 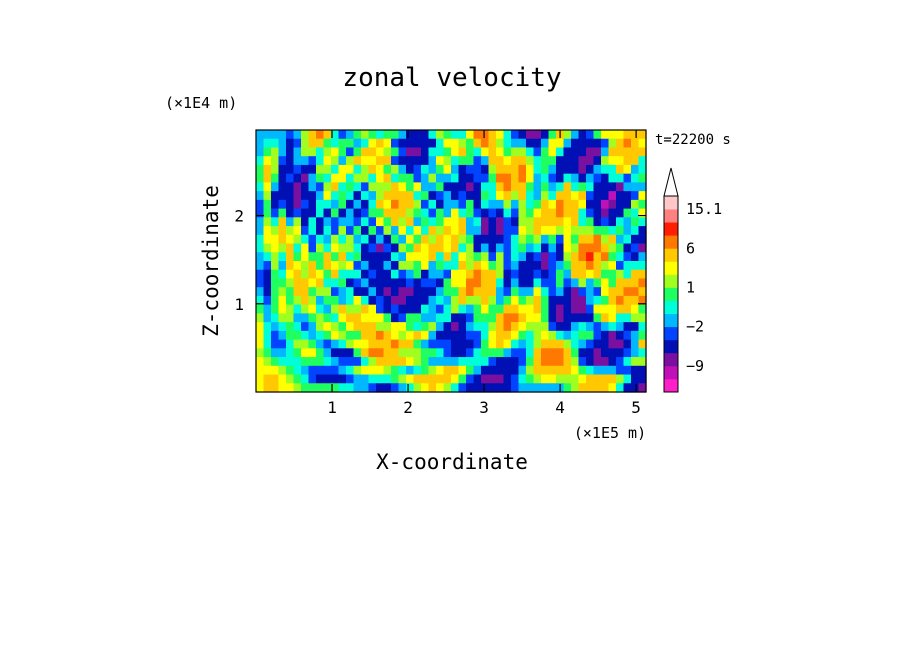 I want to click on y-tick-label: 1, so click(x=239, y=304).